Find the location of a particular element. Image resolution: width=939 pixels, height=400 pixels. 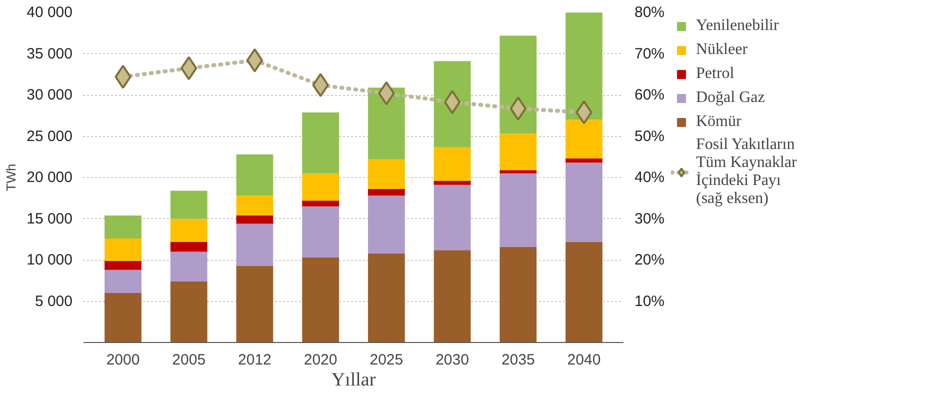

point is located at coordinates (255, 60).